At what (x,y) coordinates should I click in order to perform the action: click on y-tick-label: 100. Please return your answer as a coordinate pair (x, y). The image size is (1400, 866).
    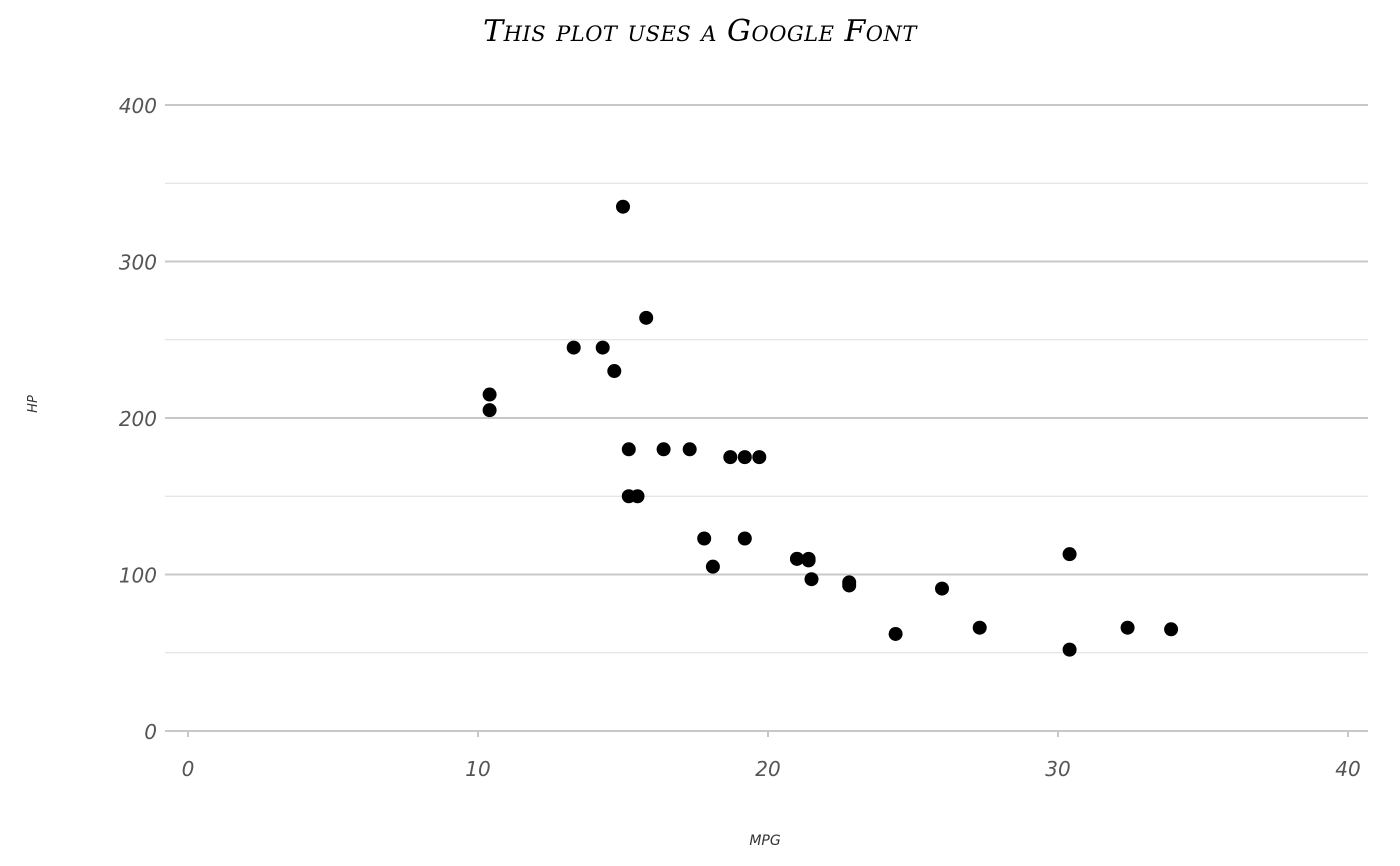
    Looking at the image, I should click on (138, 576).